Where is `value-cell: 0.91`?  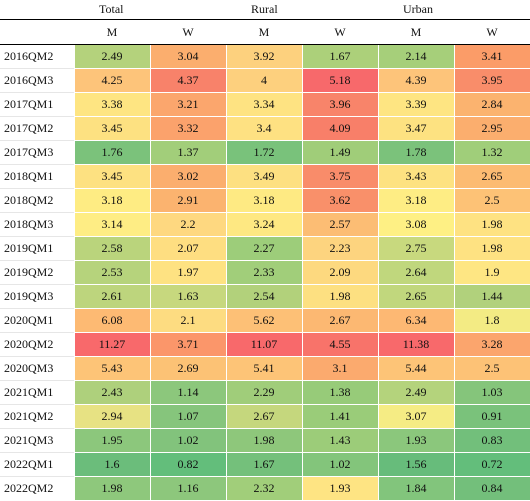 value-cell: 0.91 is located at coordinates (491, 416).